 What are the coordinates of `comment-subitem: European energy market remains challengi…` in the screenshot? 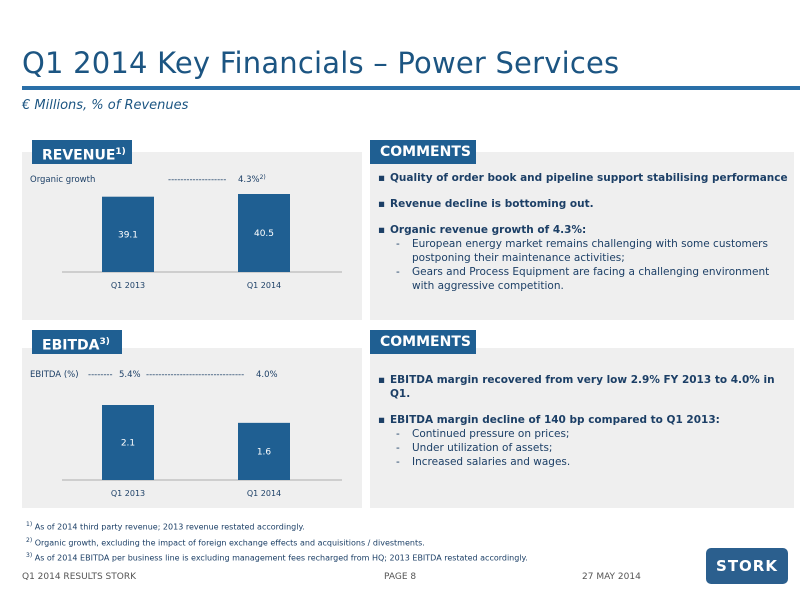 It's located at (583, 251).